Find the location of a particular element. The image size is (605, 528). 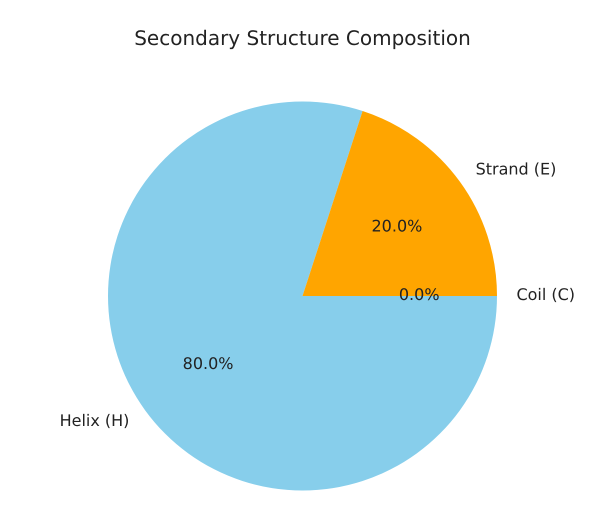

chart-title: Secondary Structure Composition is located at coordinates (302, 38).